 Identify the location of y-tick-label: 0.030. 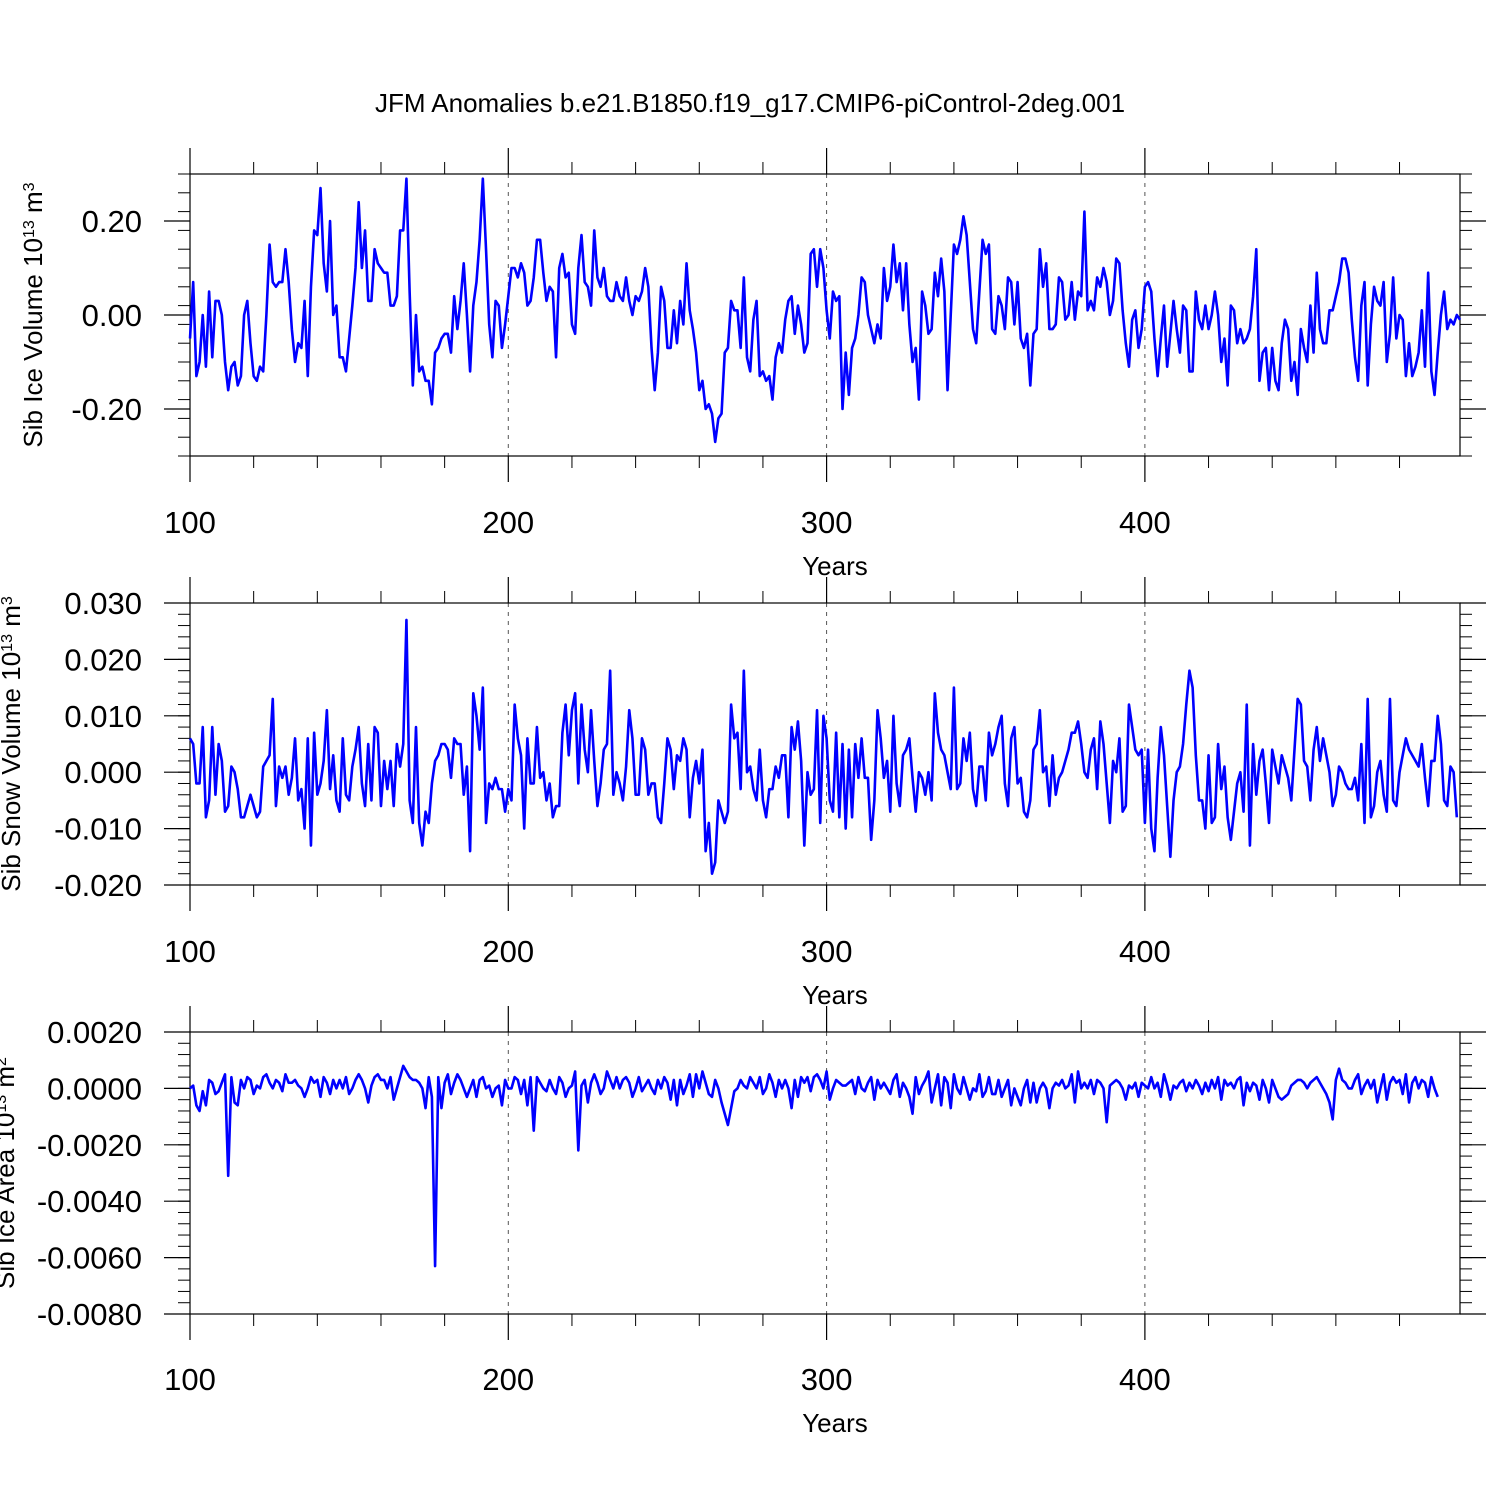
(103, 603).